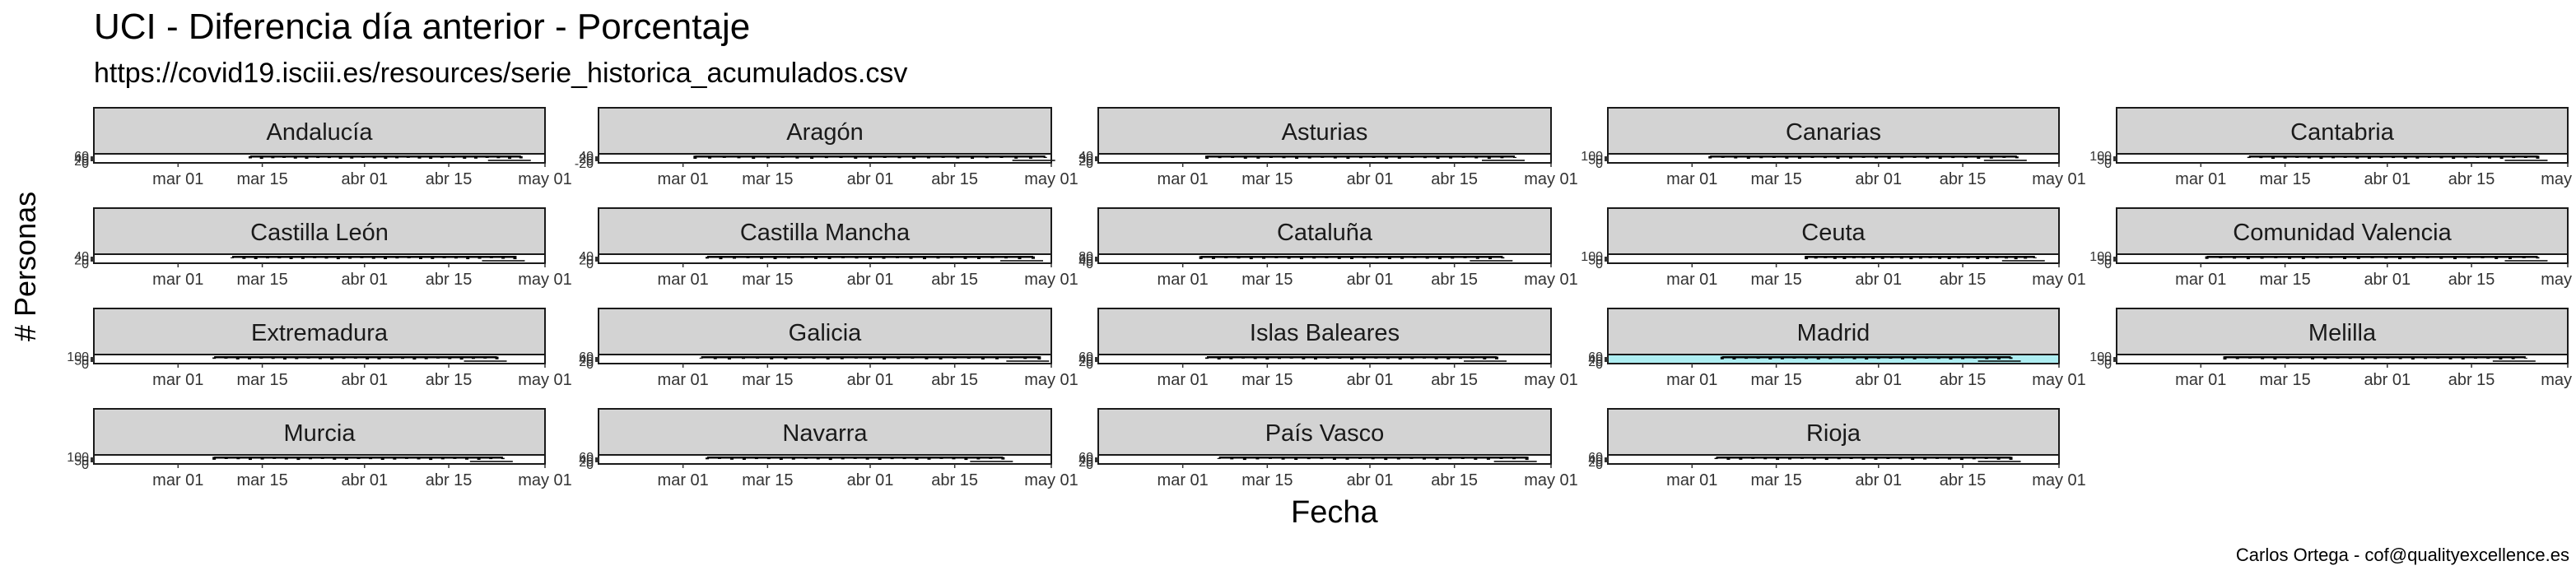 This screenshot has height=575, width=2576. Describe the element at coordinates (319, 233) in the screenshot. I see `facet-strip-label: Castilla León` at that location.